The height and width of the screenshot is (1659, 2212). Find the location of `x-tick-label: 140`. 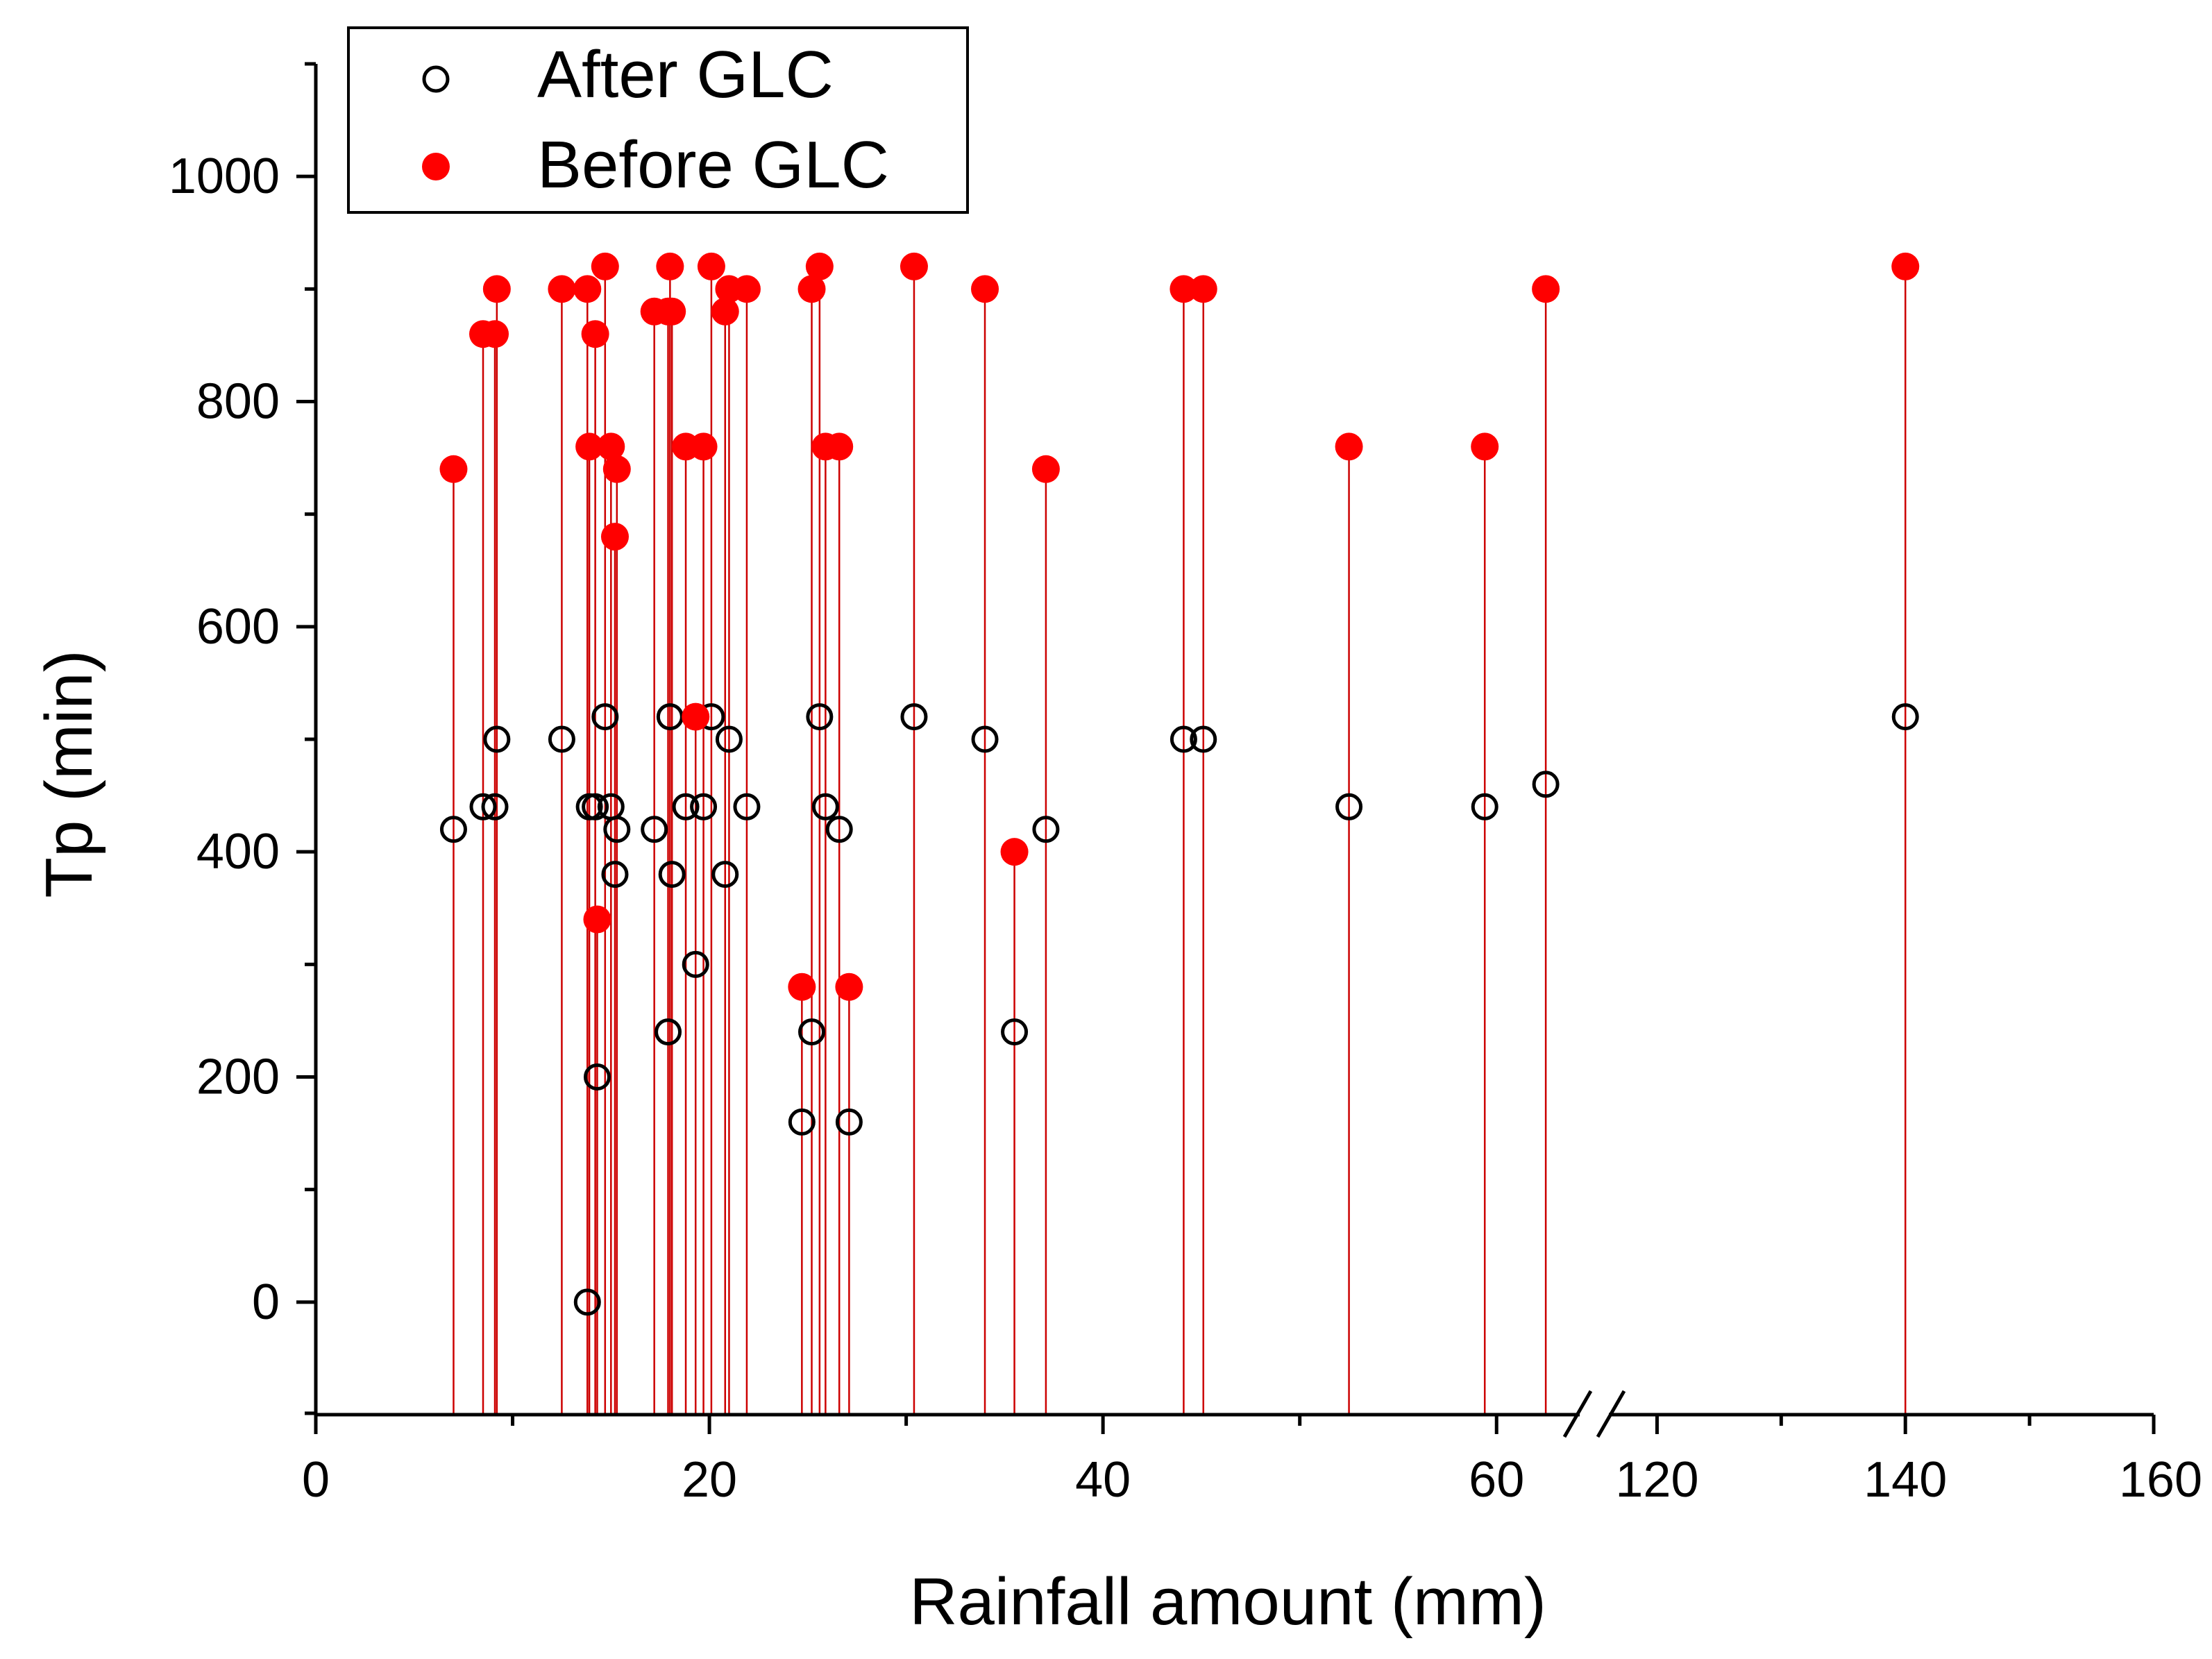

x-tick-label: 140 is located at coordinates (1905, 1480).